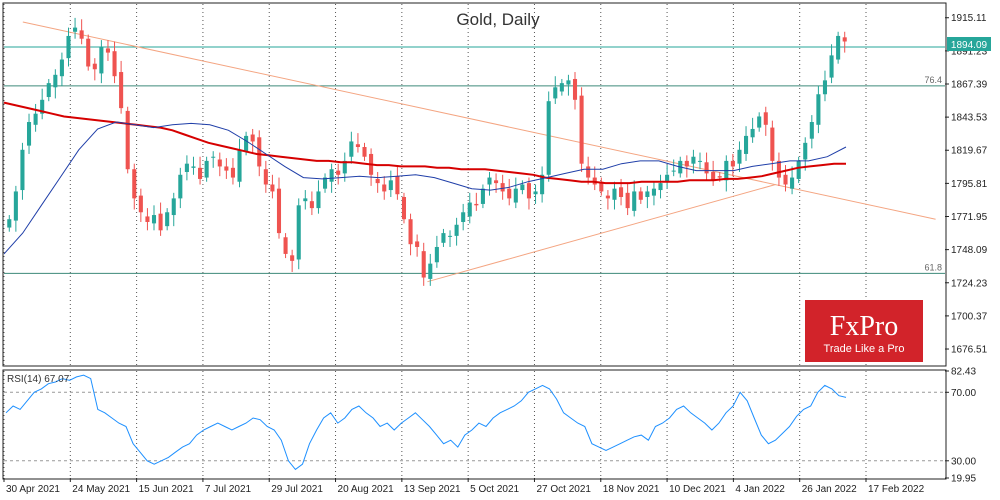 This screenshot has width=1000, height=500. What do you see at coordinates (963, 479) in the screenshot?
I see `rsi-tick-label: 19.95` at bounding box center [963, 479].